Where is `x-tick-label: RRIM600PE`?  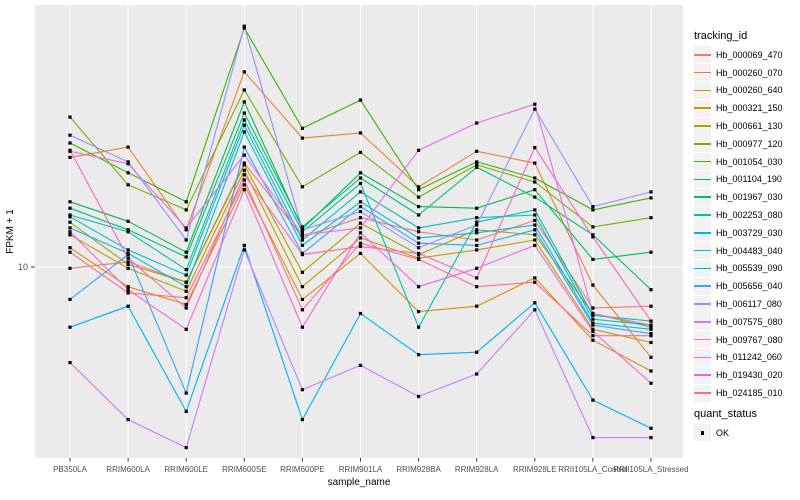 x-tick-label: RRIM600PE is located at coordinates (302, 469).